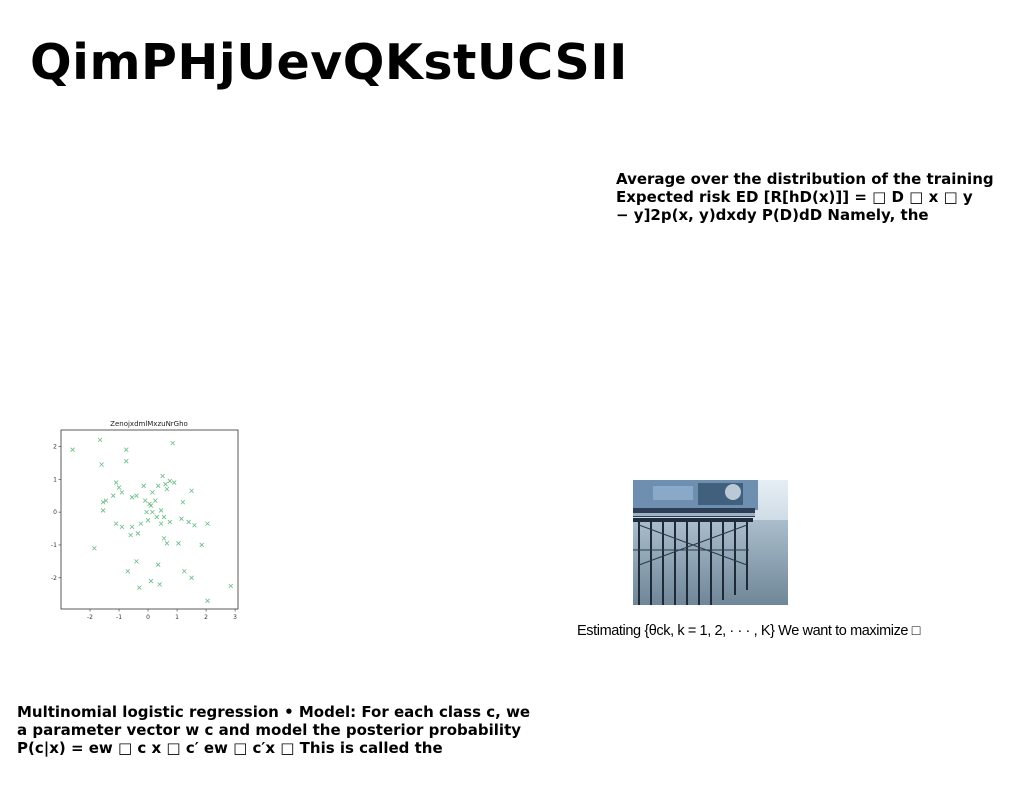  Describe the element at coordinates (149, 424) in the screenshot. I see `chart-title: ZenojxdmlMxzuNrGho` at that location.